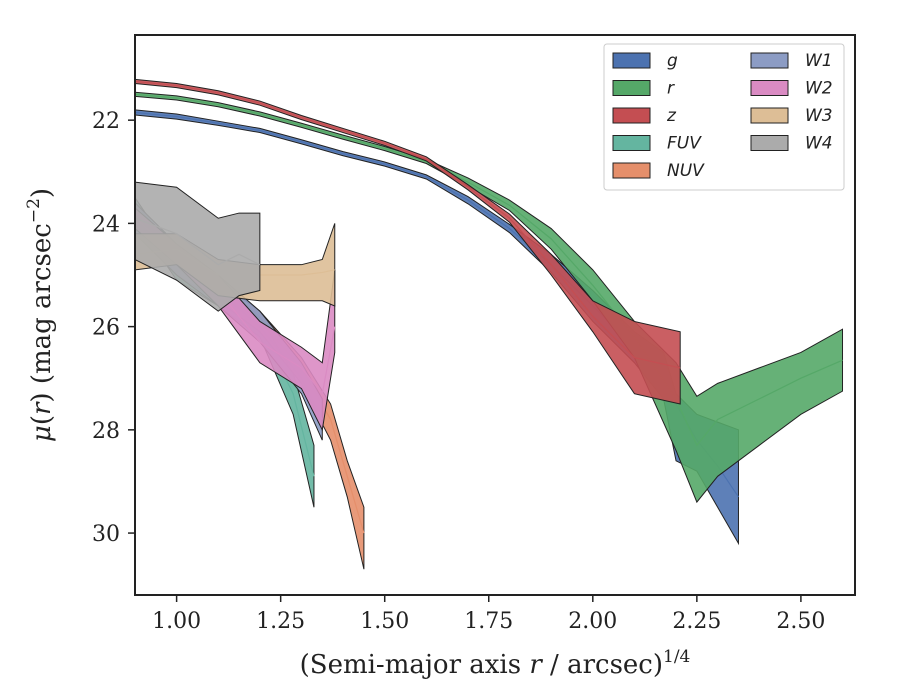 The image size is (900, 700). I want to click on y-tick-label: 24, so click(106, 224).